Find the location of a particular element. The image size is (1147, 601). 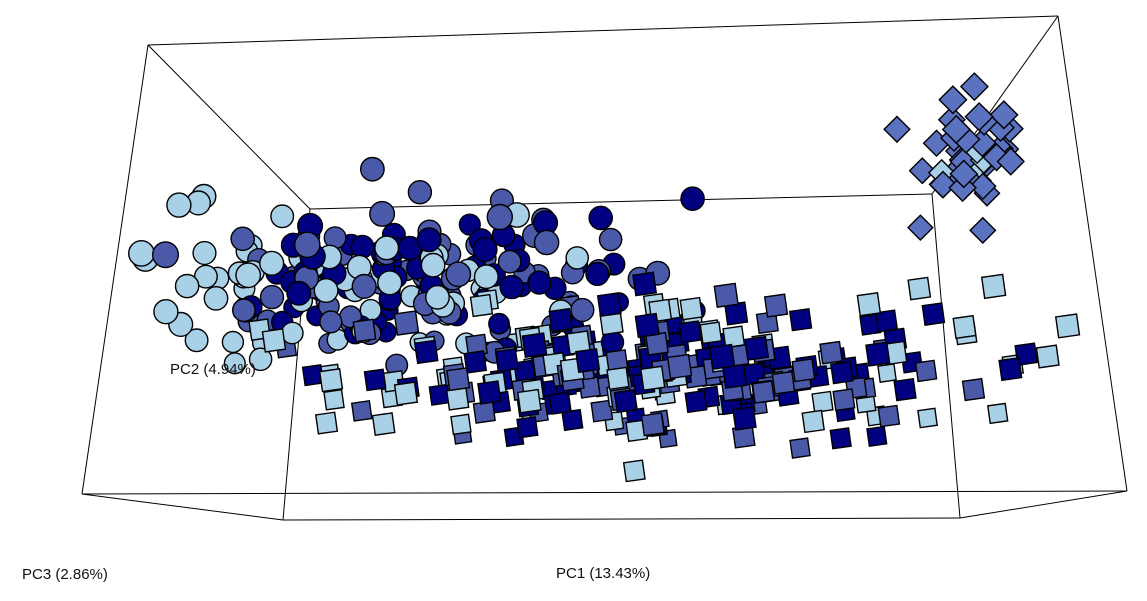

box-edge-front-top is located at coordinates (603, 30).